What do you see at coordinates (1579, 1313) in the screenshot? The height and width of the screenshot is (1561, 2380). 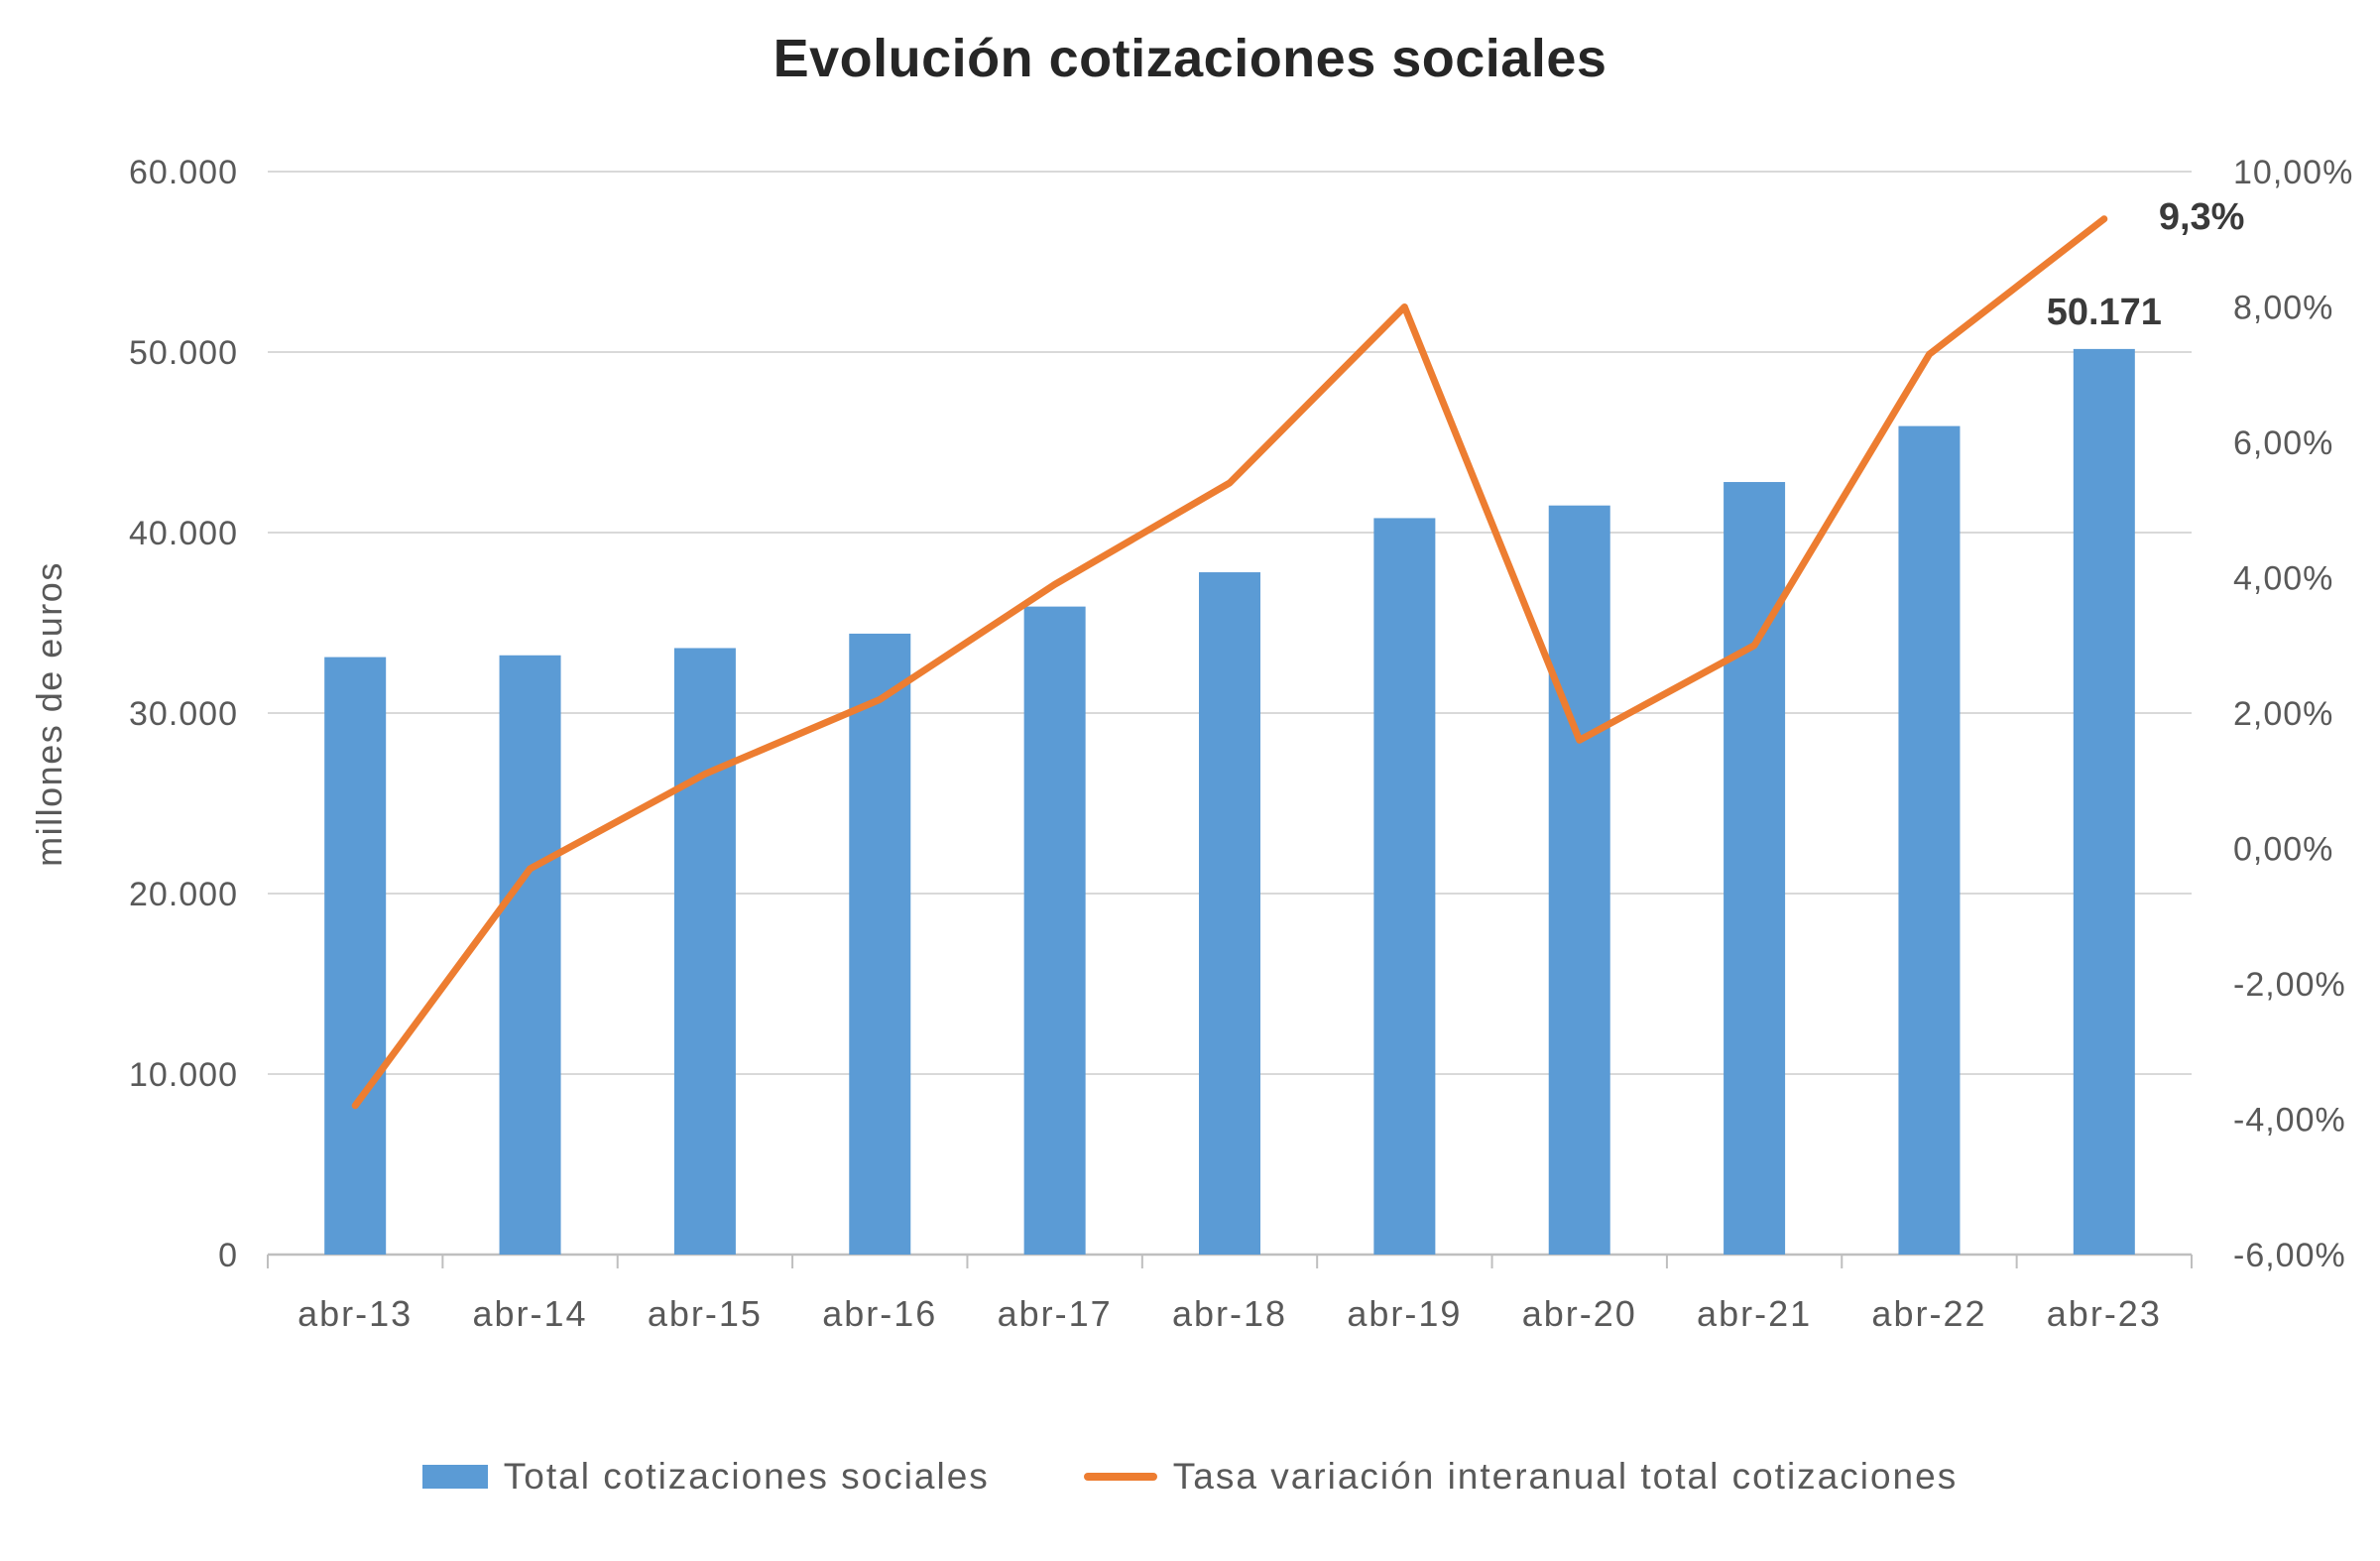 I see `x-axis-category-label: abr-20` at bounding box center [1579, 1313].